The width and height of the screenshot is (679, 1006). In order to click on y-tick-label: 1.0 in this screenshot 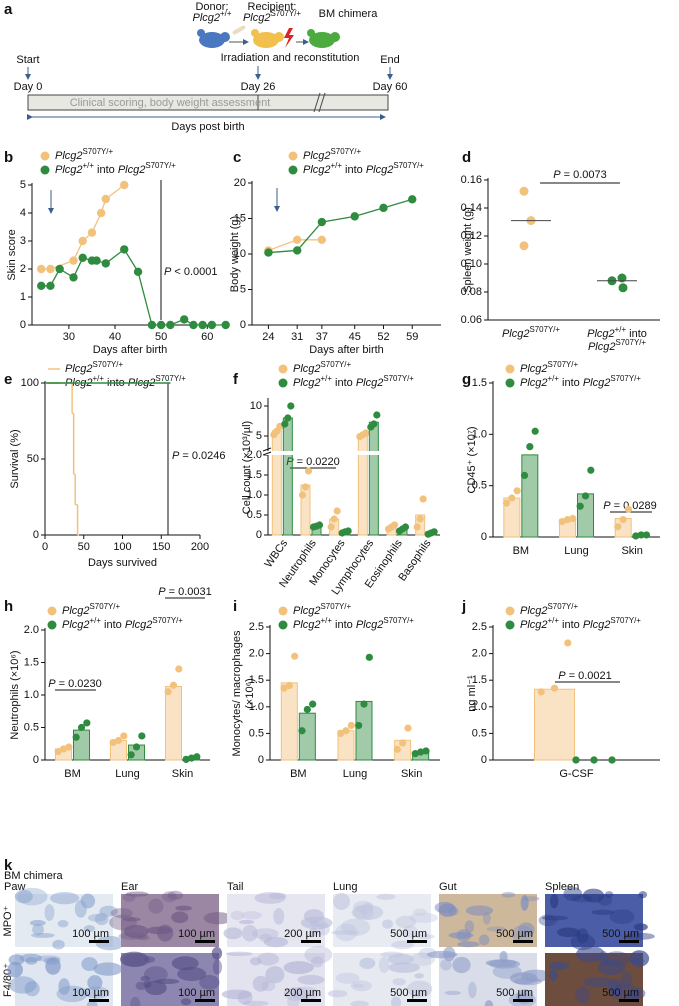, I will do `click(256, 707)`.